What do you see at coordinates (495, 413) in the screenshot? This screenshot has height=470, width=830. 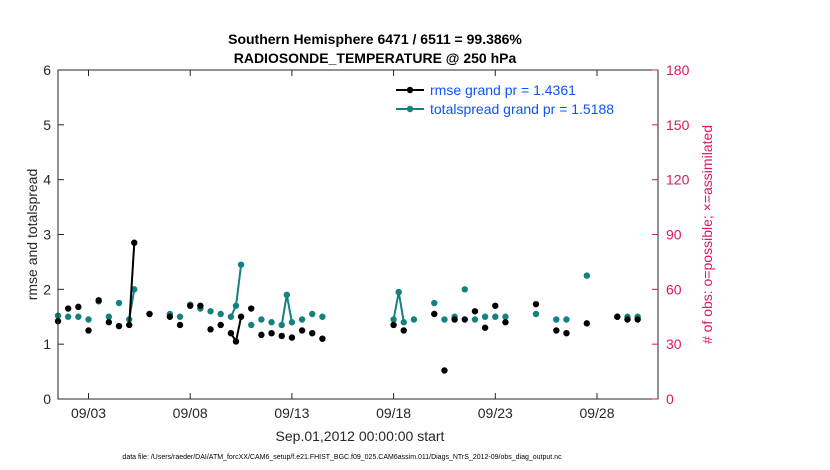 I see `x-tick-label: 09/23` at bounding box center [495, 413].